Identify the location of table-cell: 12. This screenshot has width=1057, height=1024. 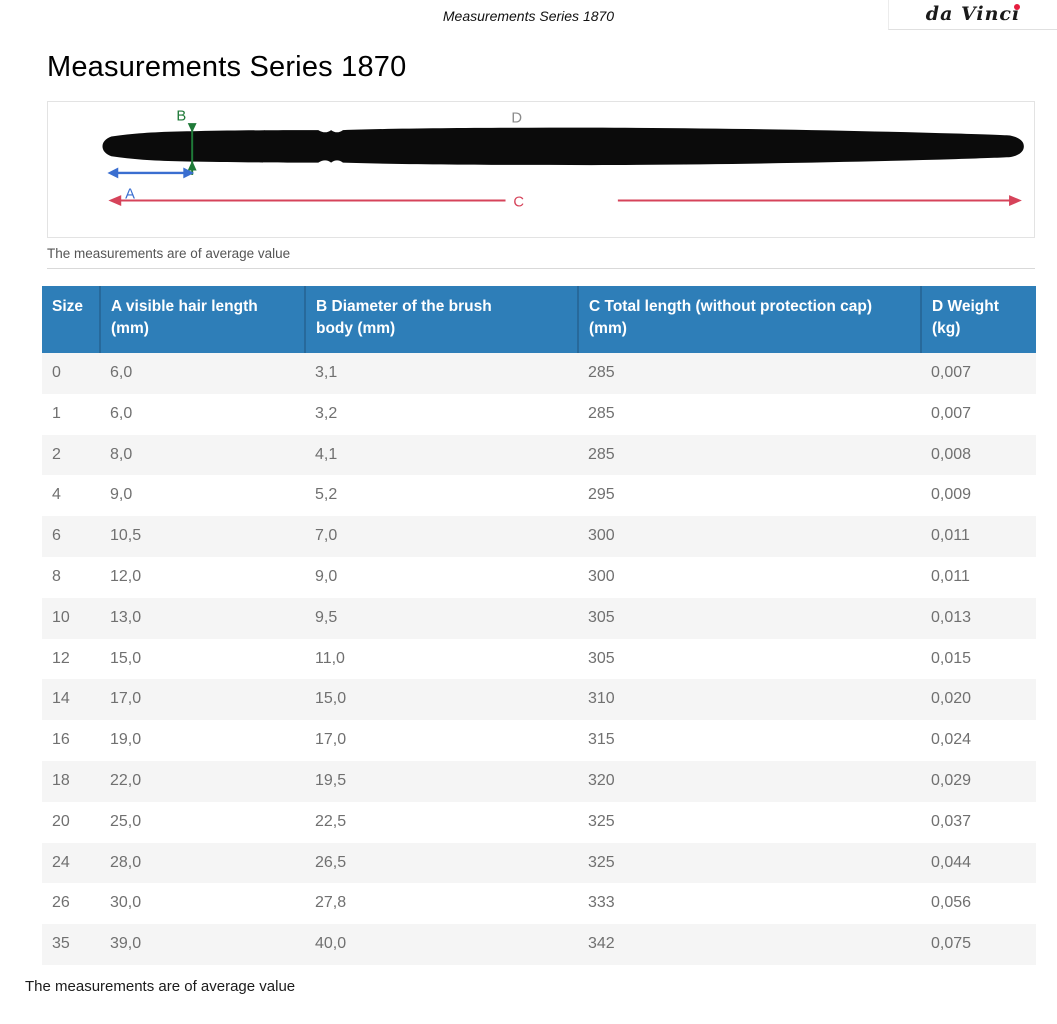
(61, 658).